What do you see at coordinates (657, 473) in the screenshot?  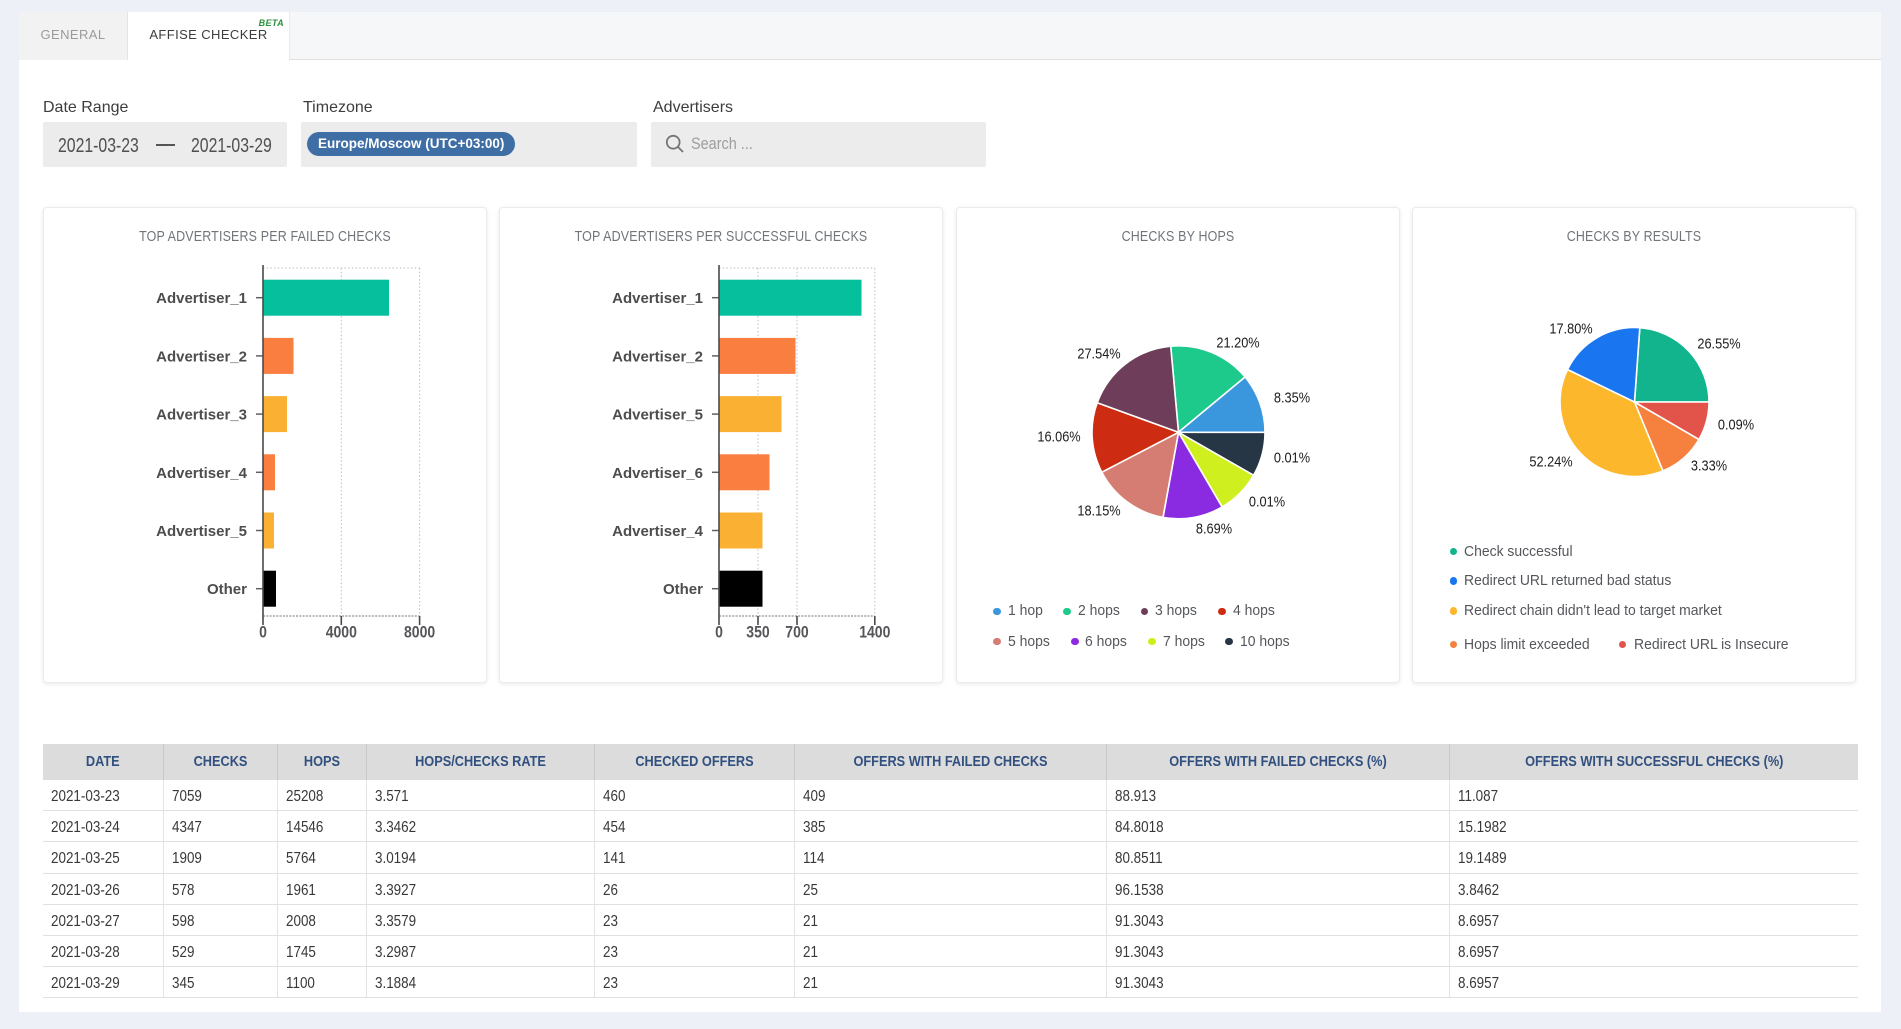 I see `svg-text: Advertiser_6` at bounding box center [657, 473].